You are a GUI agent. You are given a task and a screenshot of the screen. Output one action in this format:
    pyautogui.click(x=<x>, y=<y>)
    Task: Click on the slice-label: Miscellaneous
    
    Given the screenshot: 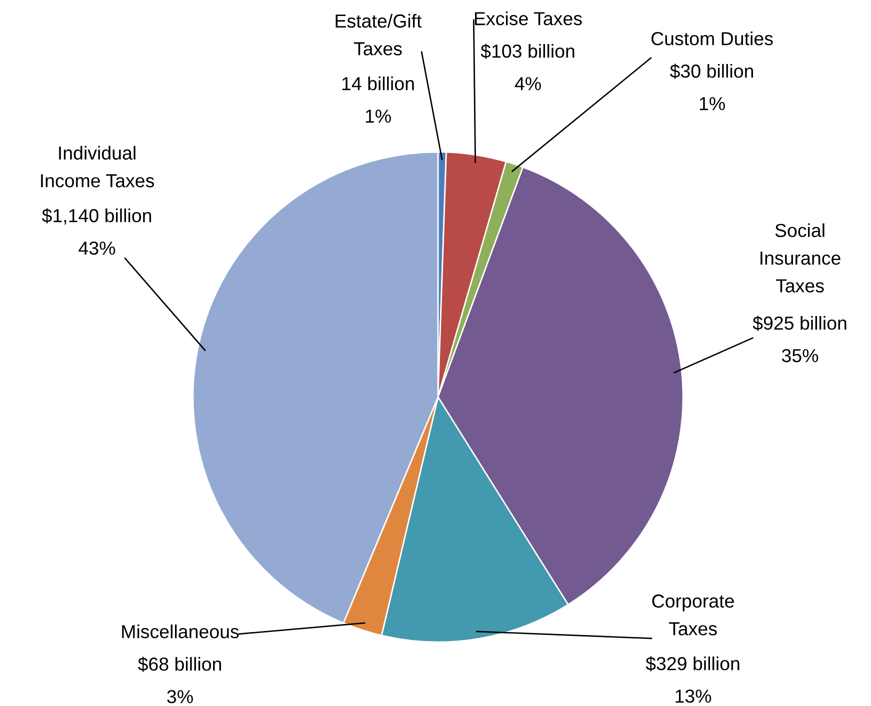 What is the action you would take?
    pyautogui.click(x=180, y=631)
    